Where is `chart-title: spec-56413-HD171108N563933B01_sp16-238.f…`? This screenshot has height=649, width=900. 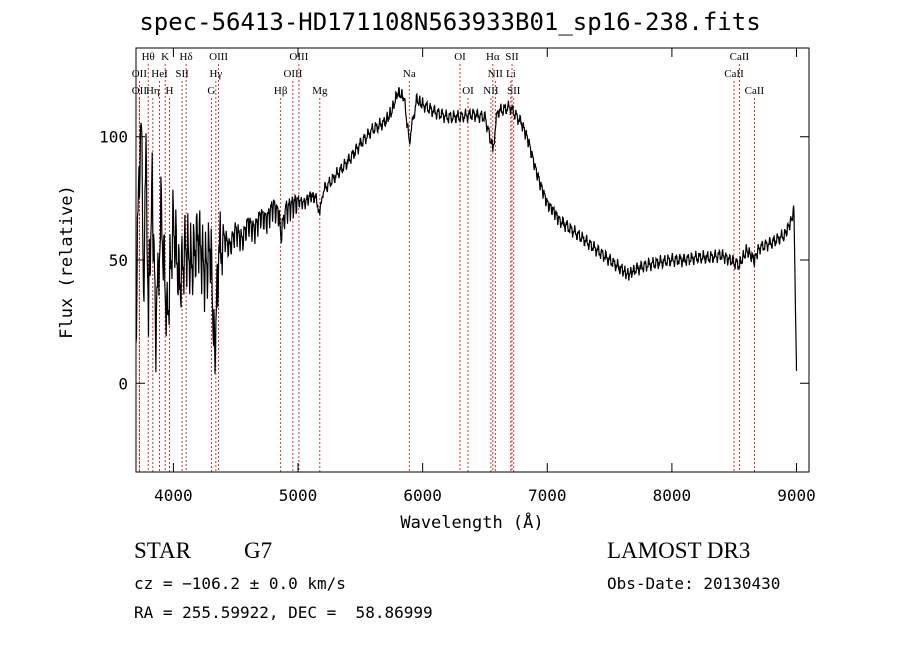
chart-title: spec-56413-HD171108N563933B01_sp16-238.f… is located at coordinates (450, 22).